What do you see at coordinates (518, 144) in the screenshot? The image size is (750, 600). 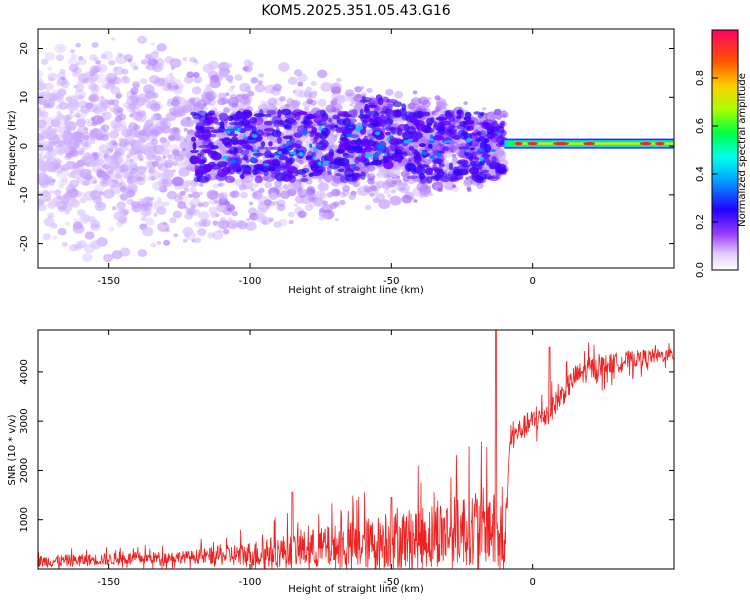 I see `carrier-peak` at bounding box center [518, 144].